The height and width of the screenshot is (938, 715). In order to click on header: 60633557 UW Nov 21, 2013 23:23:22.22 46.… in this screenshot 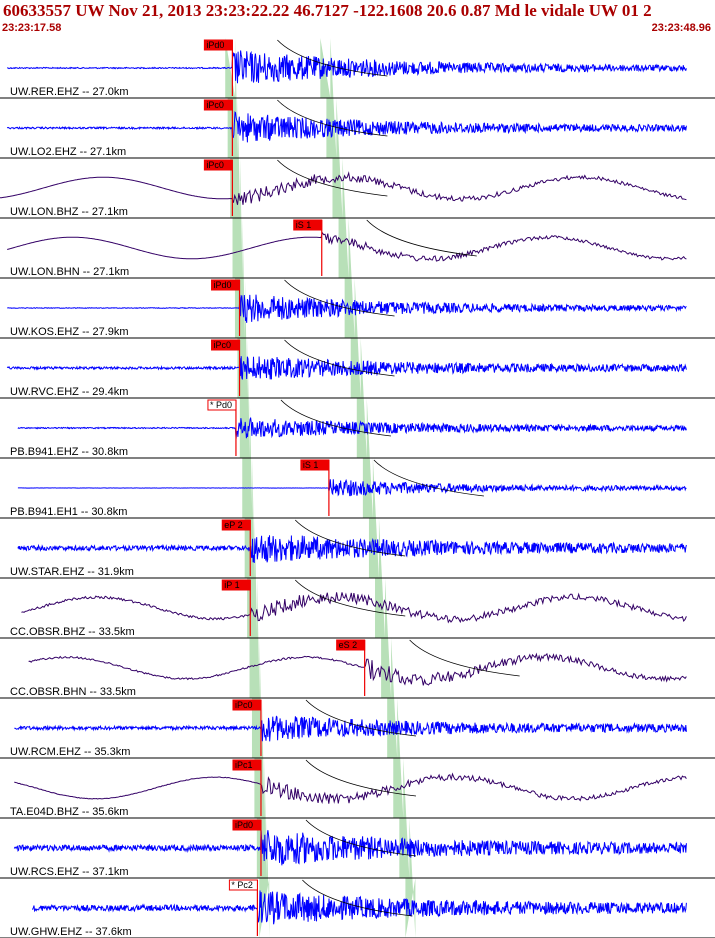, I will do `click(357, 19)`.